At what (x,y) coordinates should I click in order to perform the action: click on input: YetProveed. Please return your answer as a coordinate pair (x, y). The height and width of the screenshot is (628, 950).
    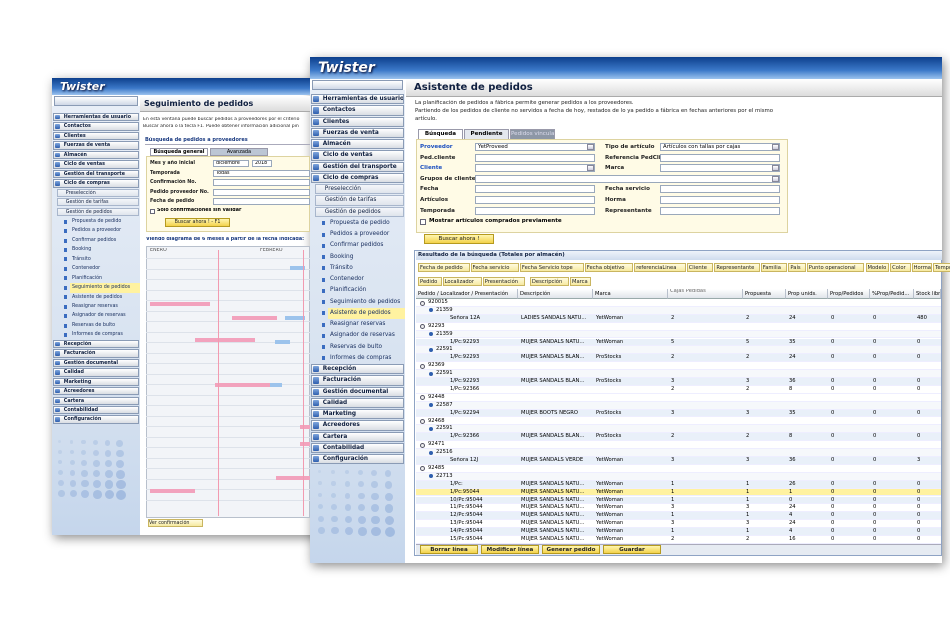
    Looking at the image, I should click on (535, 147).